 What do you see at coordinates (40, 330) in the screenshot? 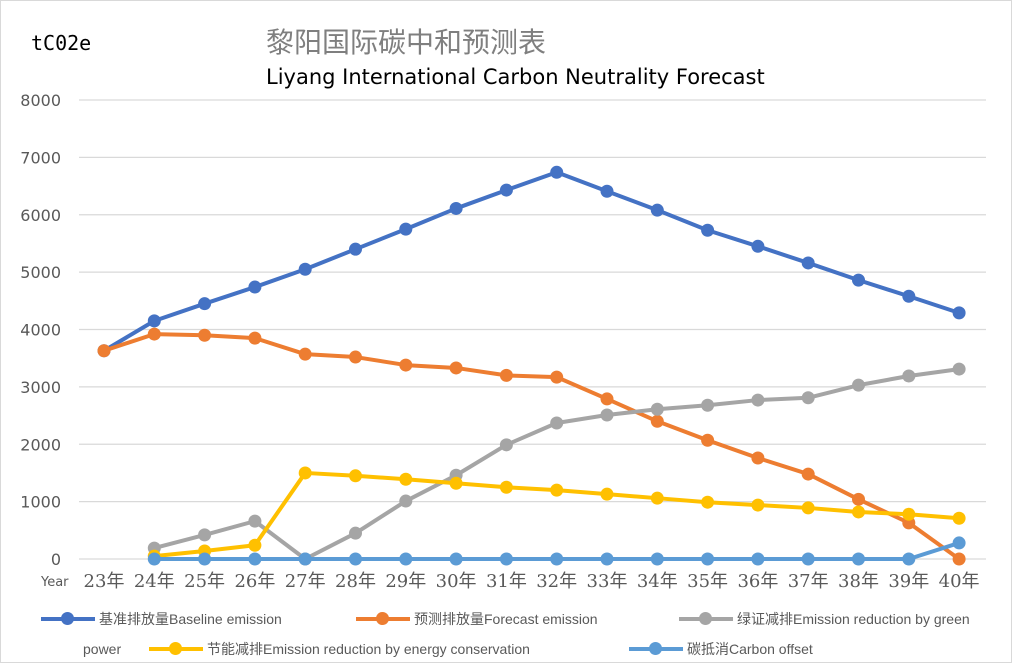
I see `y-tick-label: 4000` at bounding box center [40, 330].